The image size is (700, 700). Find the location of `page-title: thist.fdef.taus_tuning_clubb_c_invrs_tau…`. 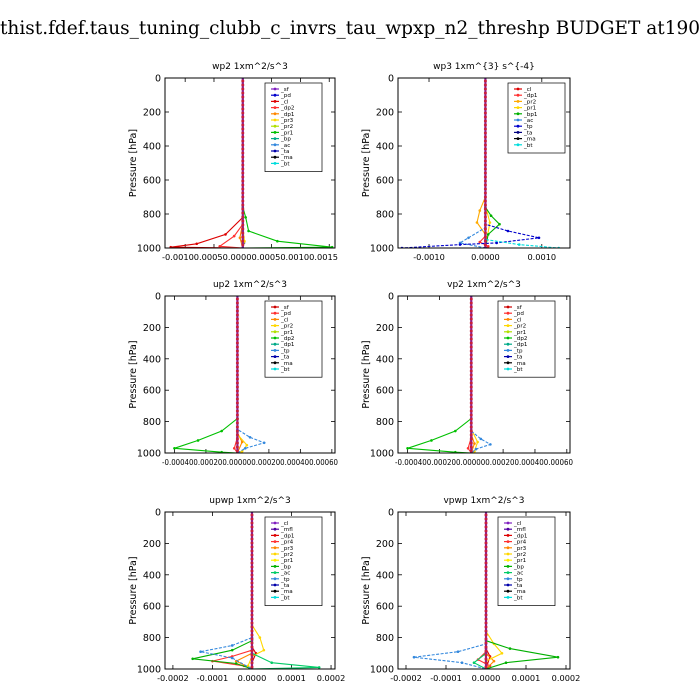

page-title: thist.fdef.taus_tuning_clubb_c_invrs_tau… is located at coordinates (350, 28).